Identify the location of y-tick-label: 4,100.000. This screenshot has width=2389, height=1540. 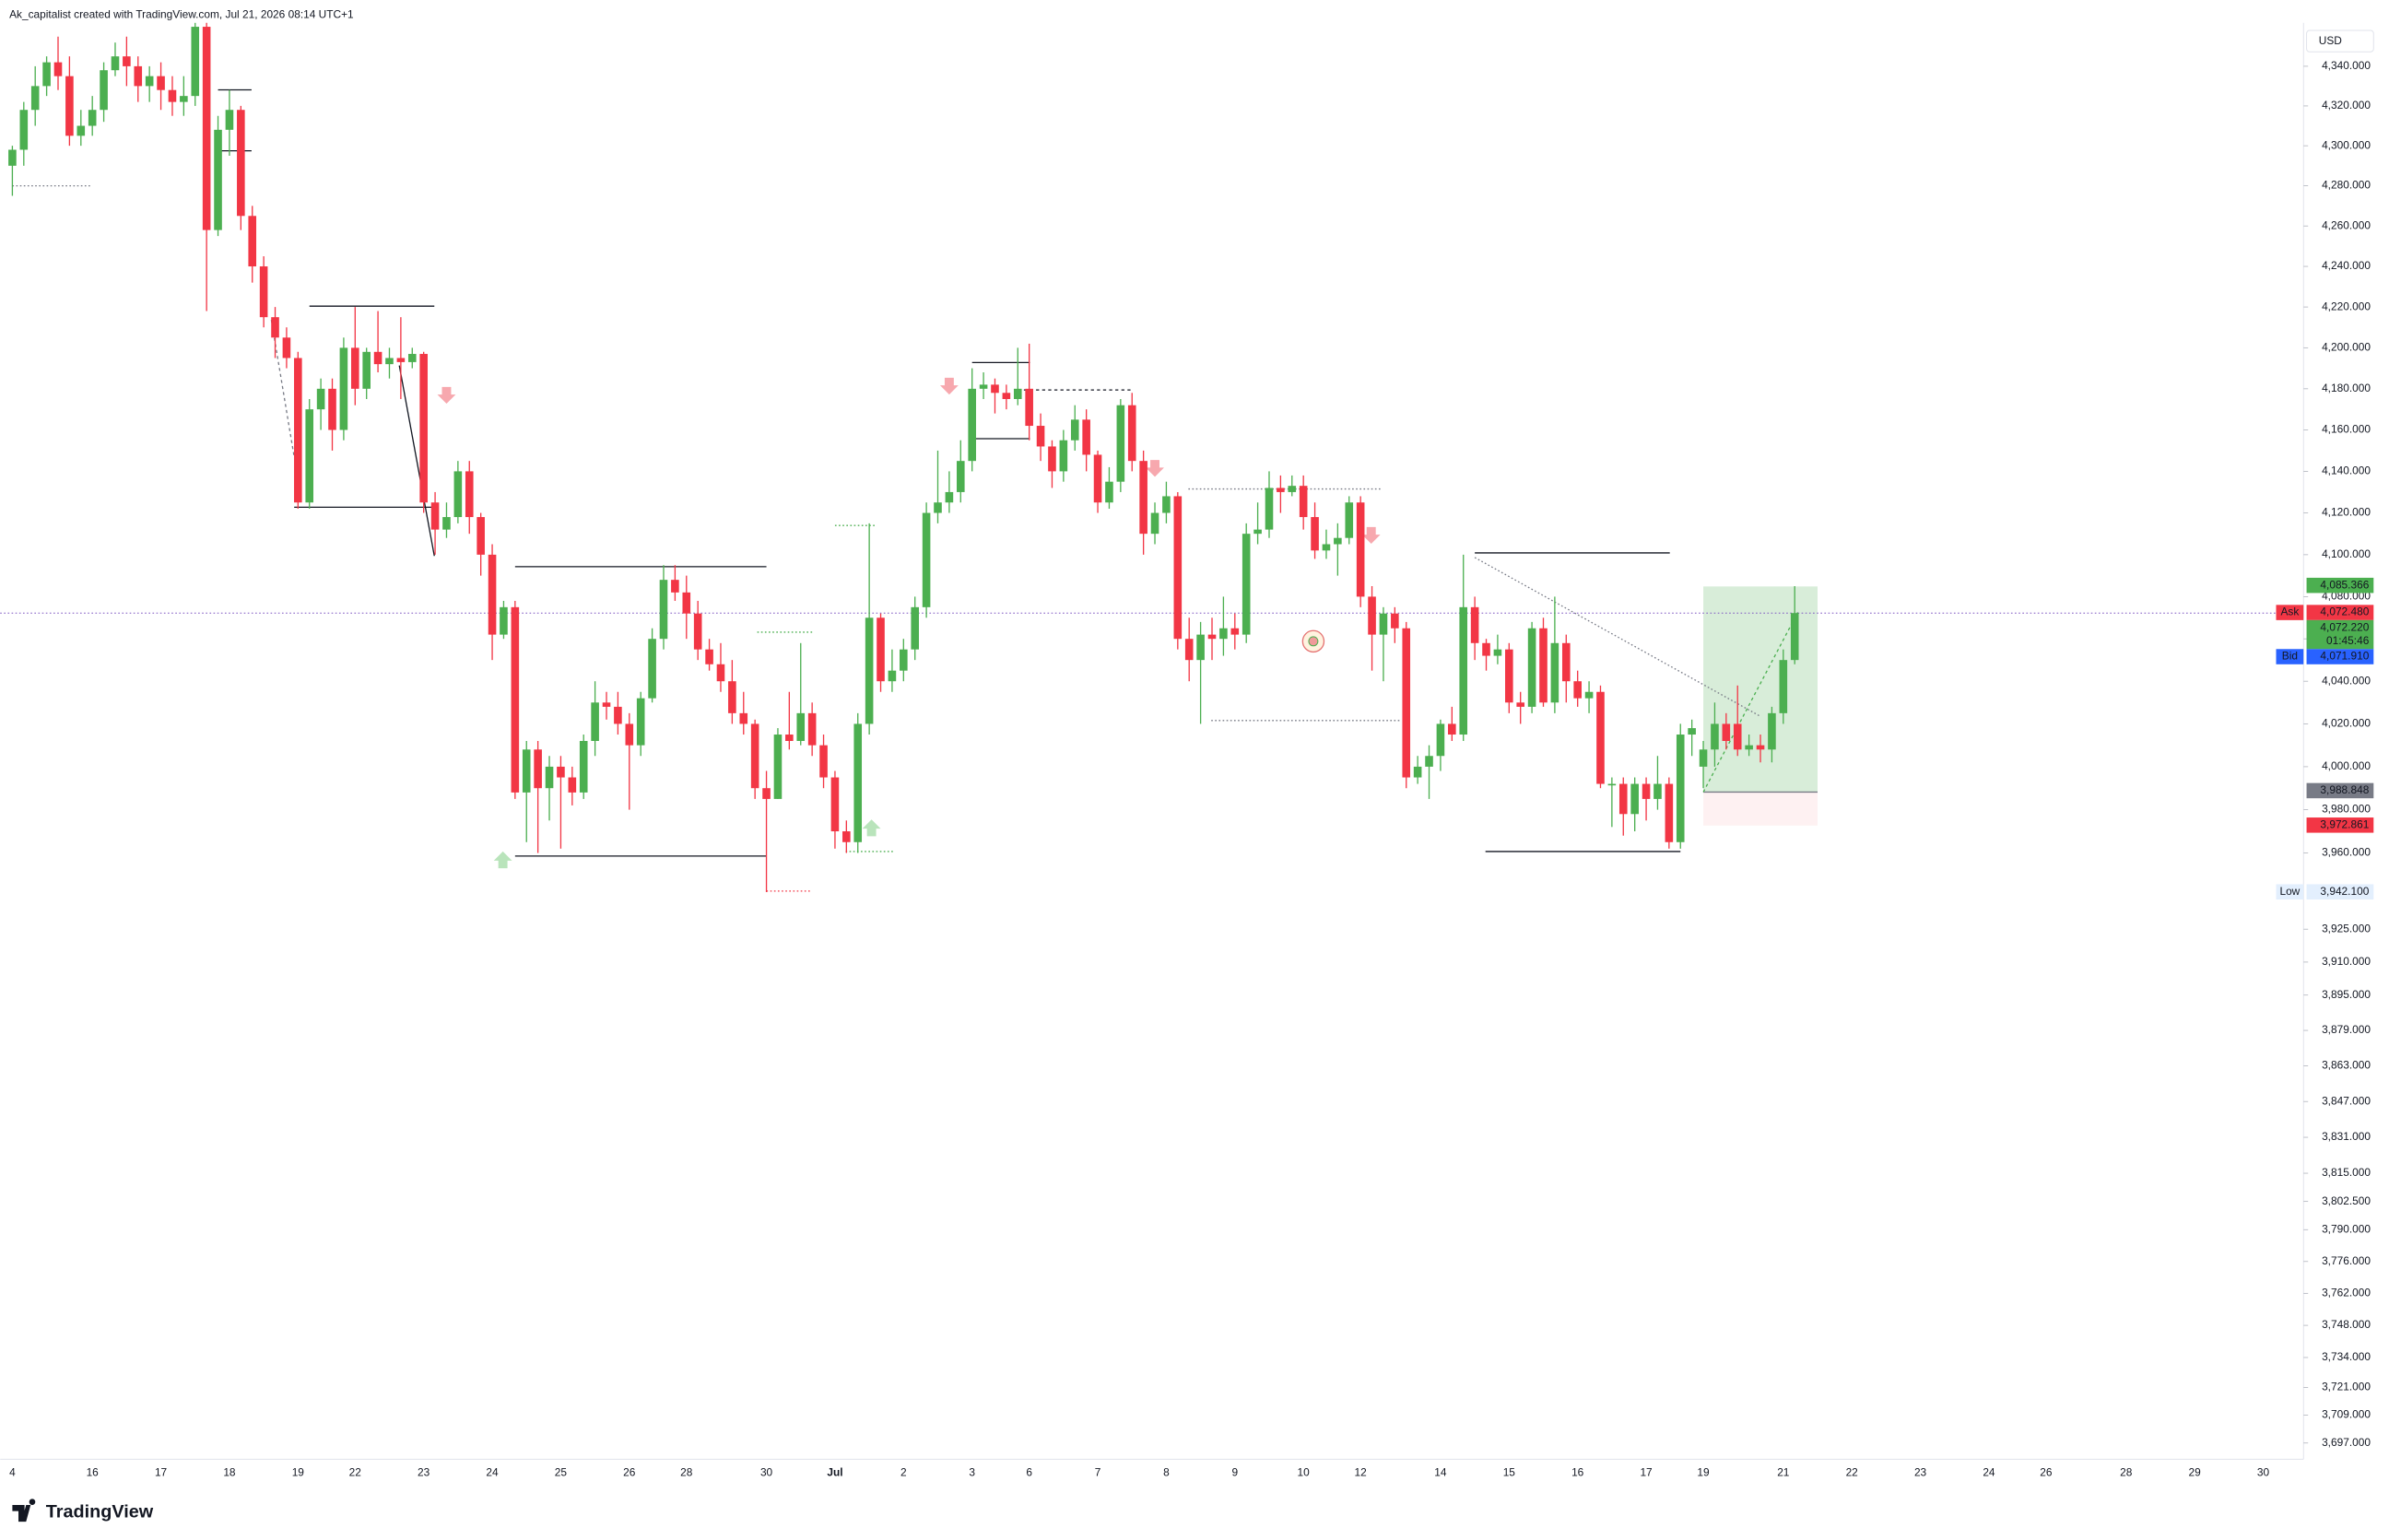
(2346, 553).